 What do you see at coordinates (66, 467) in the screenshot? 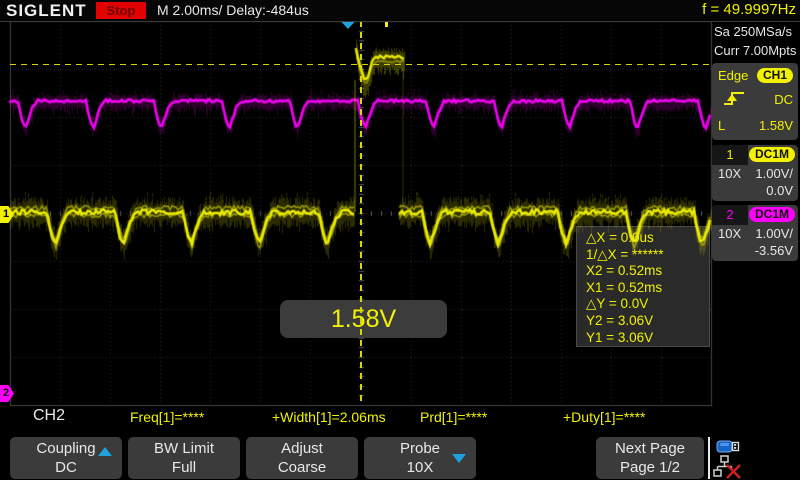
I see `coupling-button-value: DC` at bounding box center [66, 467].